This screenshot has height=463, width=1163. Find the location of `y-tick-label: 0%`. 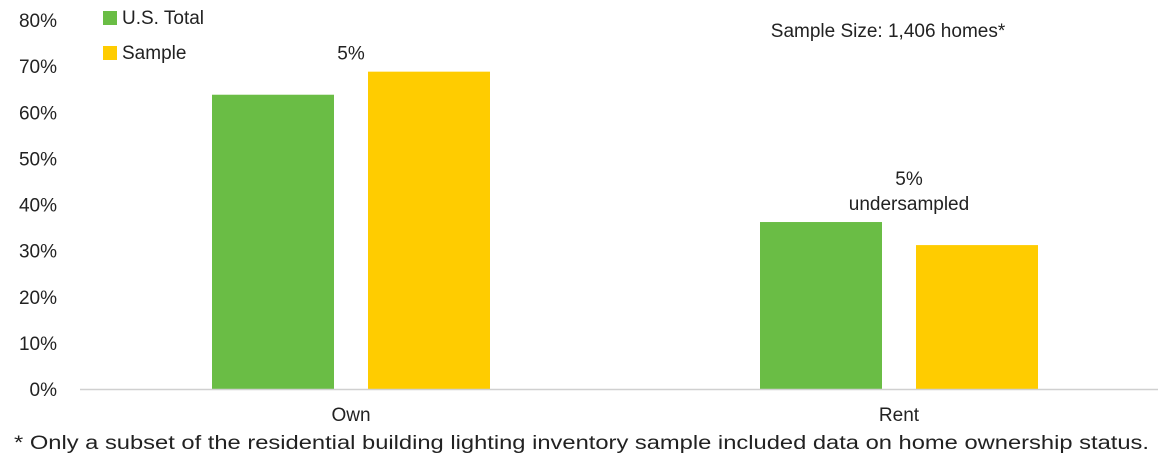

y-tick-label: 0% is located at coordinates (44, 390).